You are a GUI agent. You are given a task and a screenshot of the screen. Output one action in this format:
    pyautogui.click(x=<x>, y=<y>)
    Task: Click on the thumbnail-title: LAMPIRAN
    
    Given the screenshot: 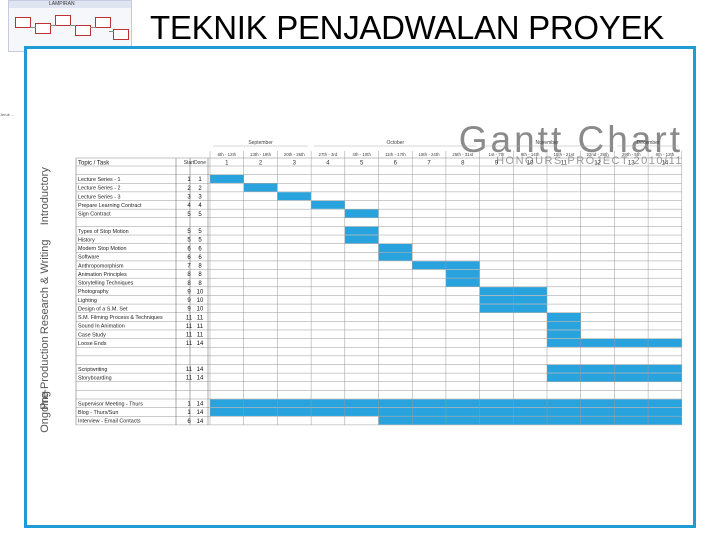 What is the action you would take?
    pyautogui.click(x=62, y=4)
    